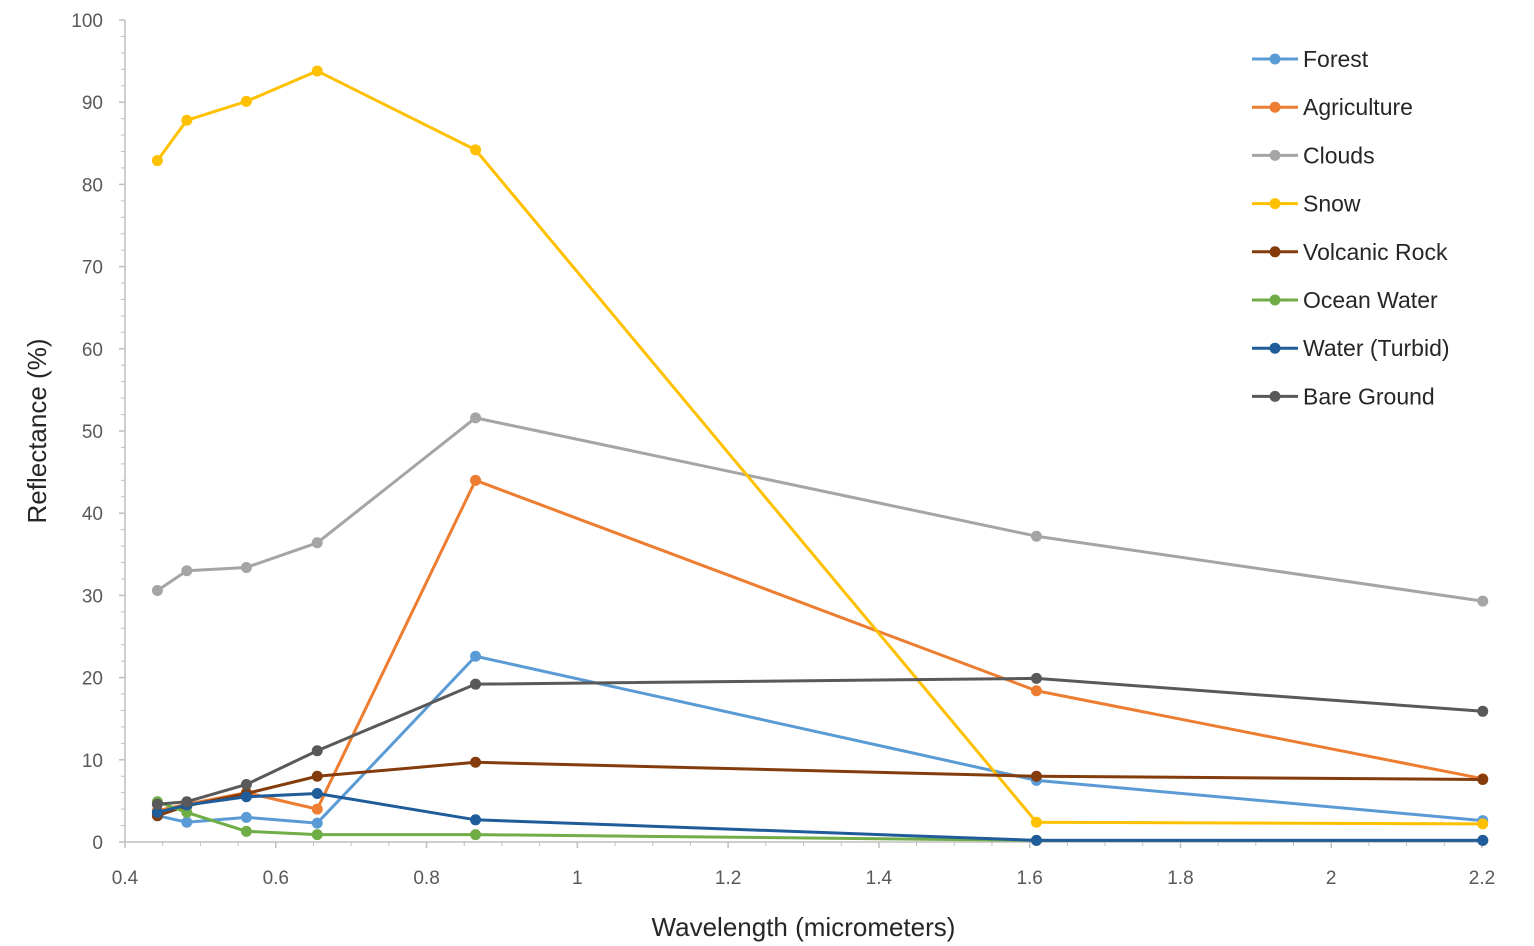 Image resolution: width=1534 pixels, height=946 pixels. I want to click on y-tick-label: 10, so click(92, 761).